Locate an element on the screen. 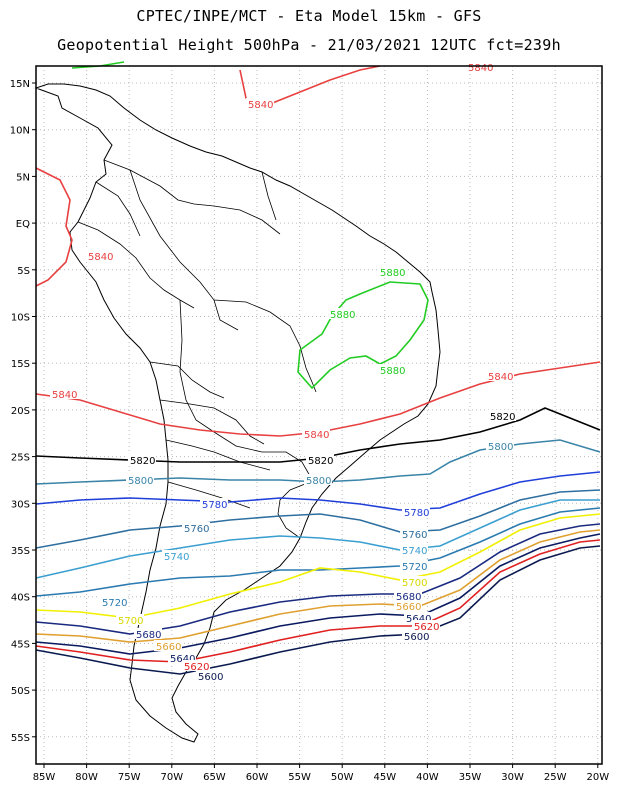  contour-label-5680-e: 5680 is located at coordinates (408, 597).